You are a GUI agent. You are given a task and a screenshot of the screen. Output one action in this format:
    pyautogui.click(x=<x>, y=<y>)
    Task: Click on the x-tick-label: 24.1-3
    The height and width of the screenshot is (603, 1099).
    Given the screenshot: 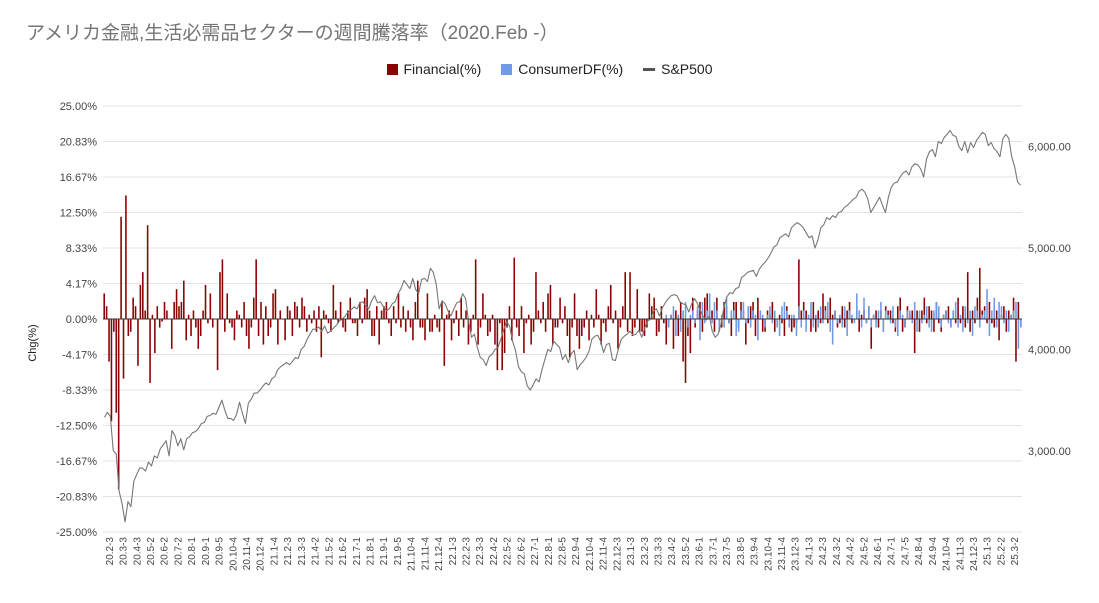 What is the action you would take?
    pyautogui.click(x=809, y=551)
    